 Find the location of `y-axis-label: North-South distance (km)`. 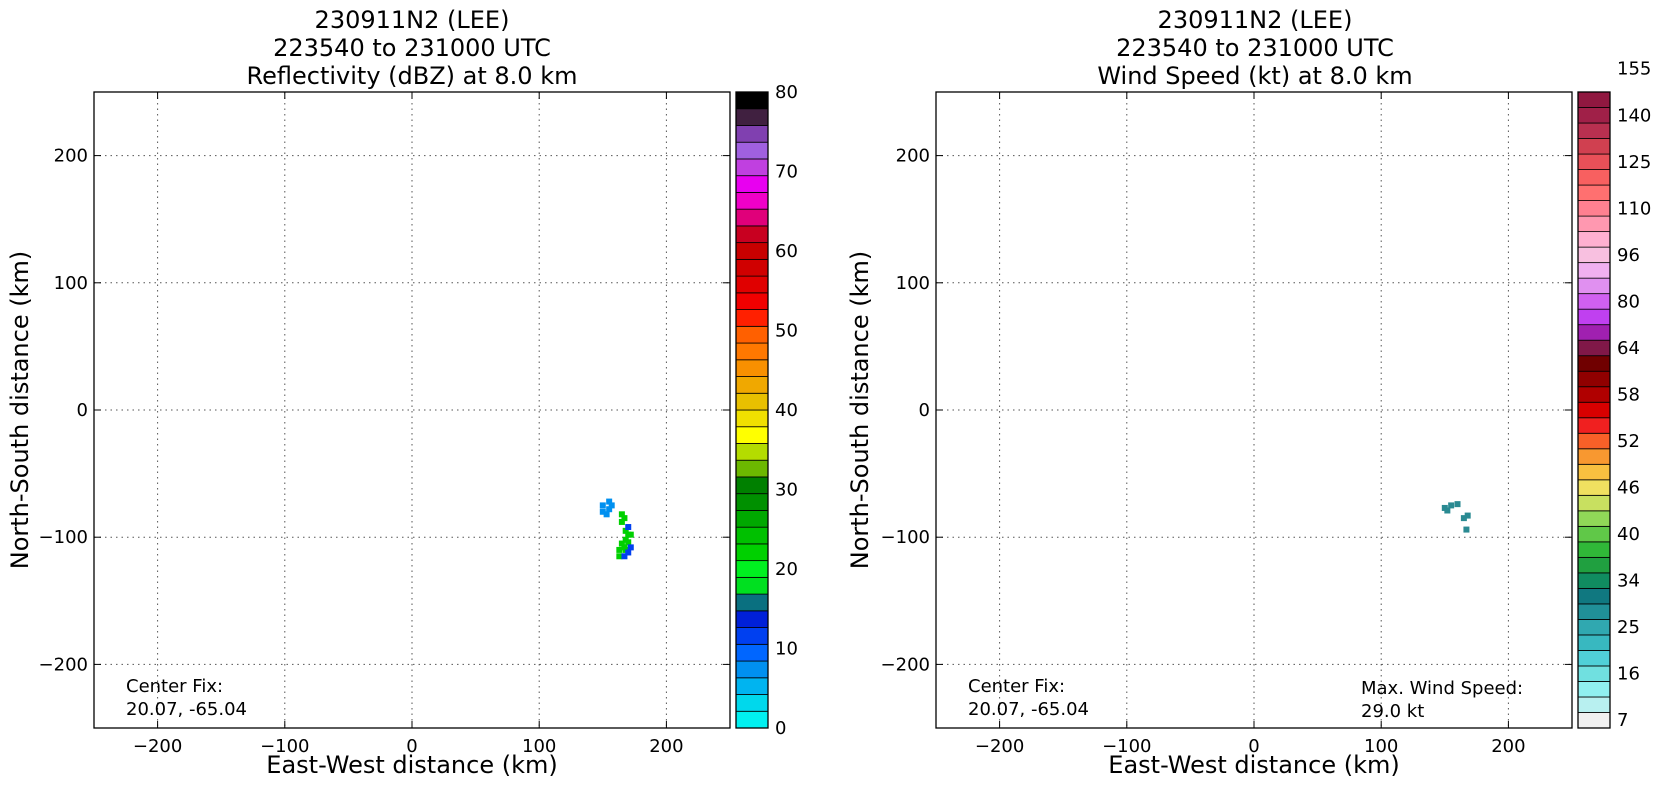

y-axis-label: North-South distance (km) is located at coordinates (860, 410).